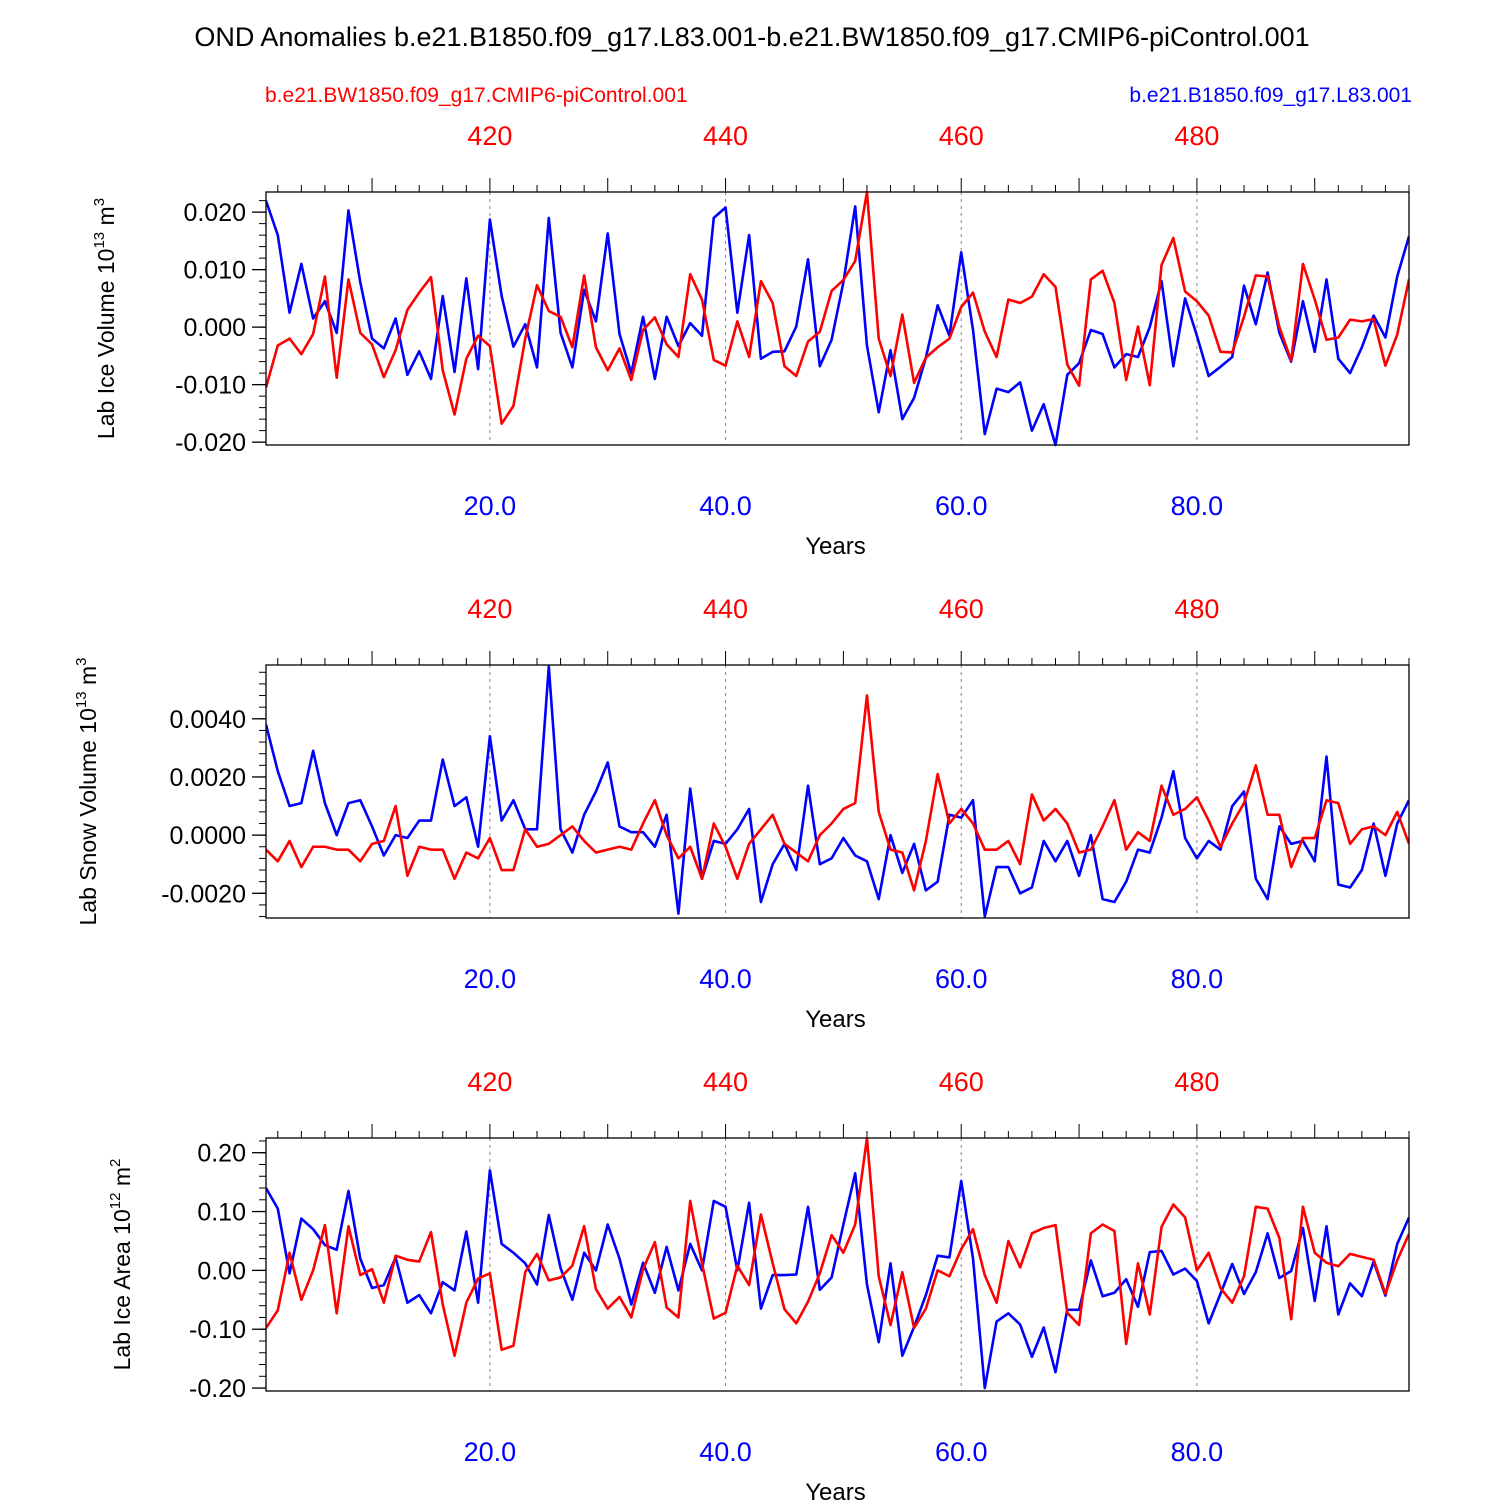 The width and height of the screenshot is (1500, 1500). What do you see at coordinates (203, 894) in the screenshot?
I see `y-tick-label: -0.0020` at bounding box center [203, 894].